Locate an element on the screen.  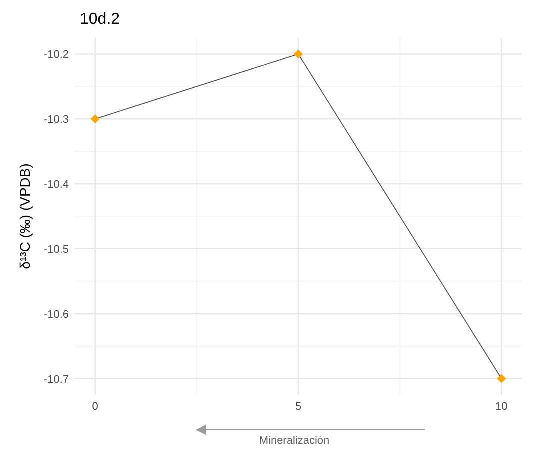
chart-title: 10d.2 is located at coordinates (100, 19).